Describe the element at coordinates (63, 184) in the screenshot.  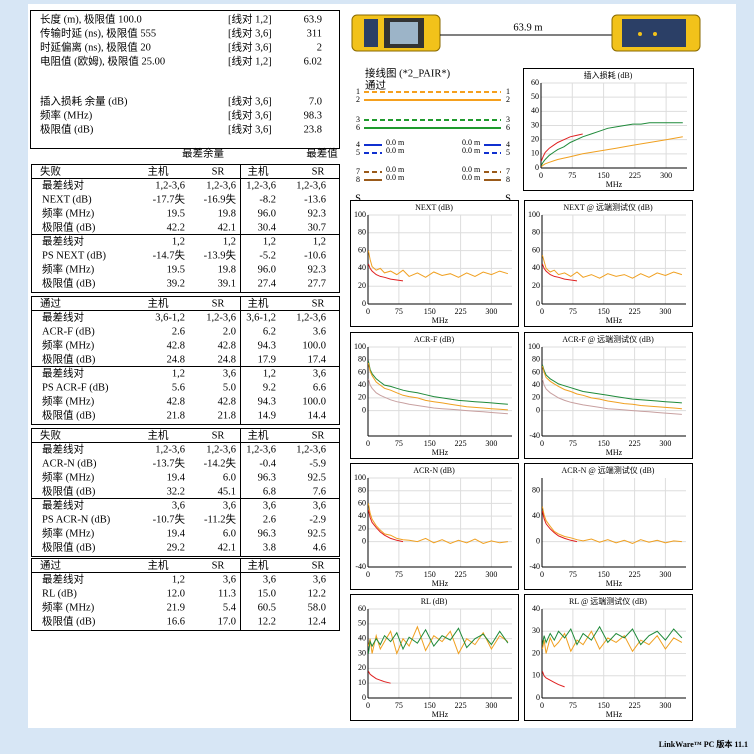
I see `row-label: 最差线对` at that location.